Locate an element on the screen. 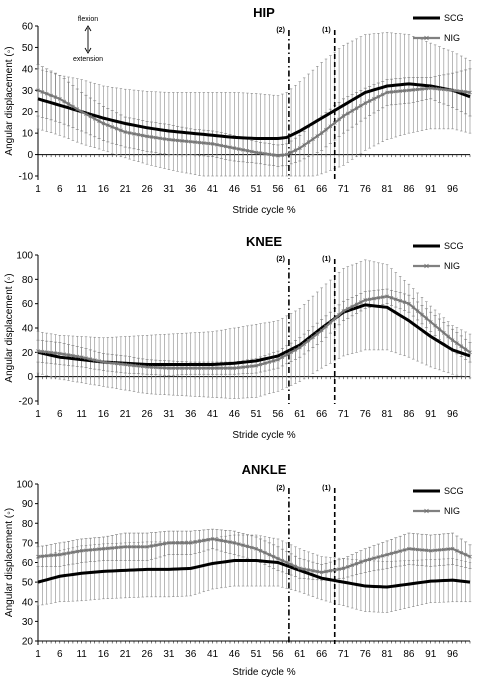 This screenshot has width=477, height=682. x-axis-label: Stride cycle % is located at coordinates (263, 672).